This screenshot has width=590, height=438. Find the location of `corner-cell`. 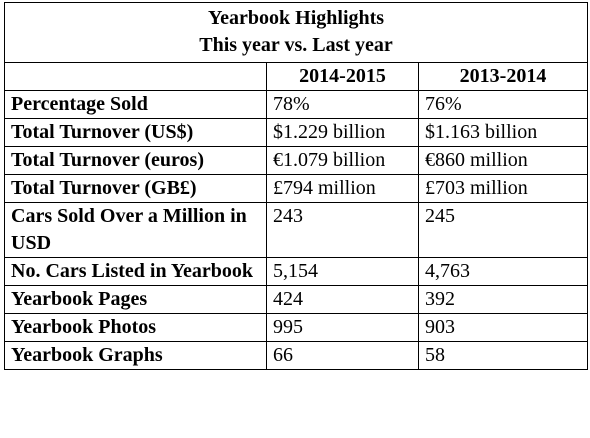

corner-cell is located at coordinates (135, 76).